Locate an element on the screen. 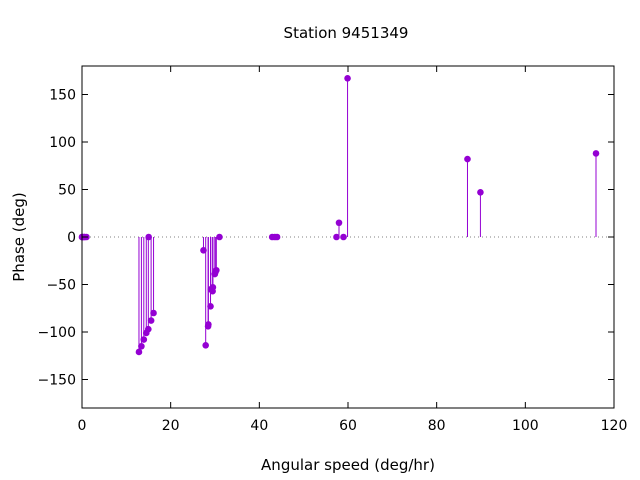 The image size is (640, 480). chart-title: Station 9451349 is located at coordinates (346, 33).